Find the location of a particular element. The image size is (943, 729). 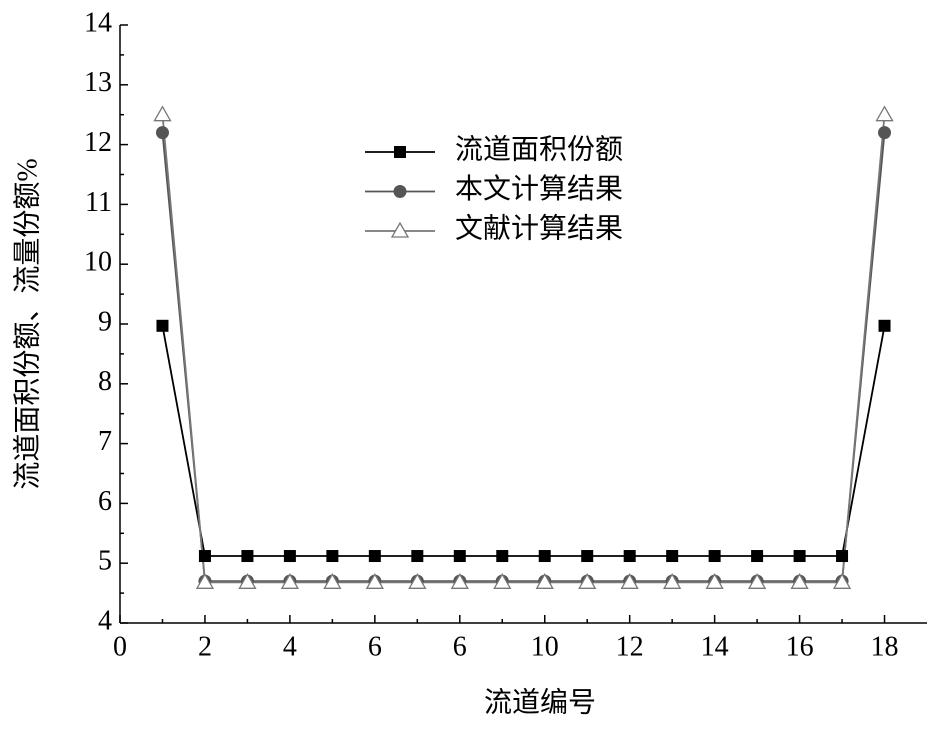

x-tick-label: 12 is located at coordinates (630, 646).